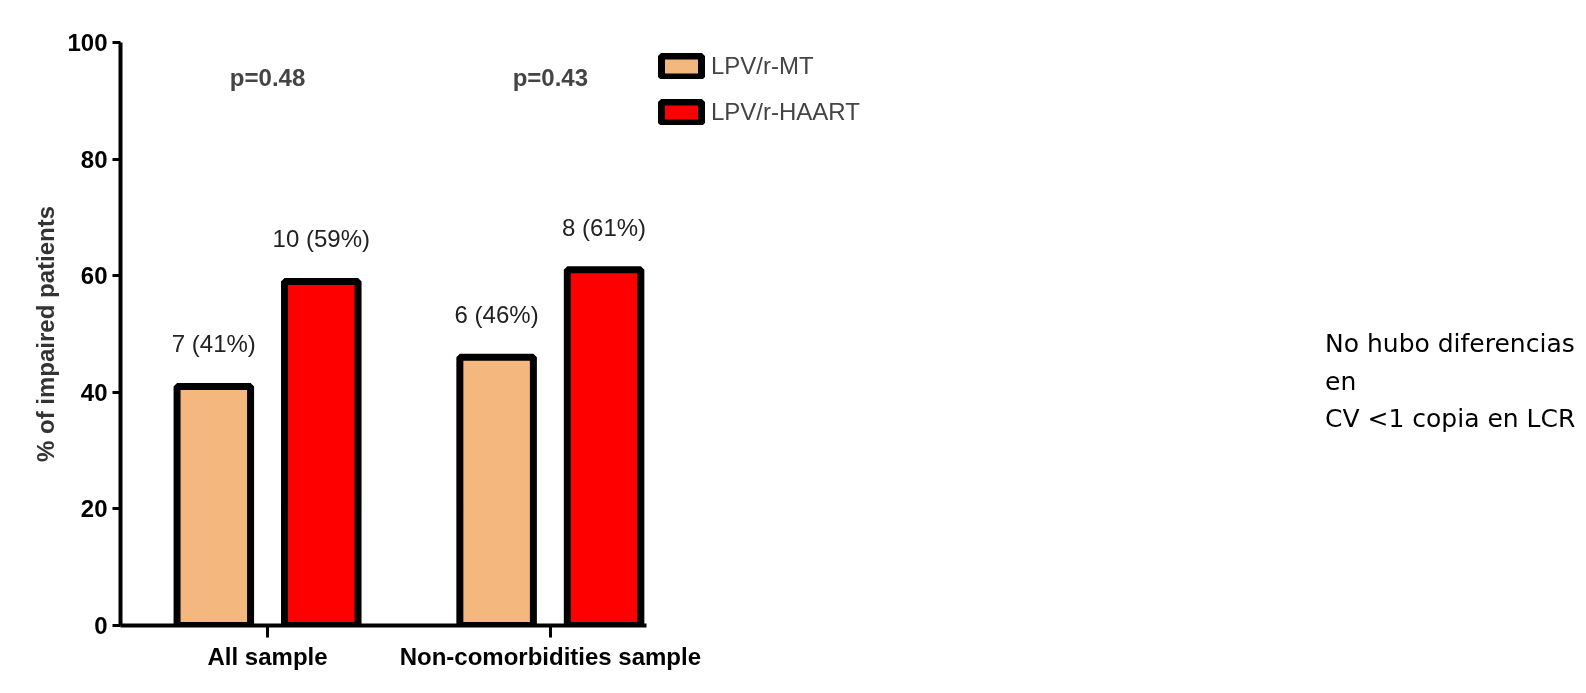 This screenshot has height=693, width=1586. I want to click on x-tick-label: Non-comorbidities sample, so click(550, 656).